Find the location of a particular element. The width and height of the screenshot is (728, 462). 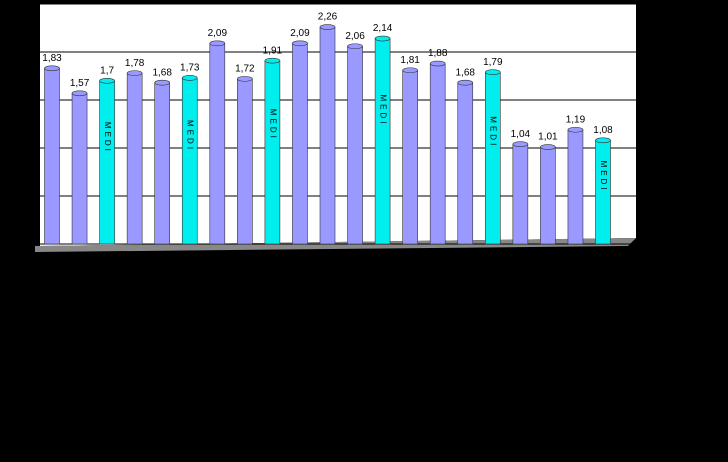

value-label: 1,08 is located at coordinates (603, 130).